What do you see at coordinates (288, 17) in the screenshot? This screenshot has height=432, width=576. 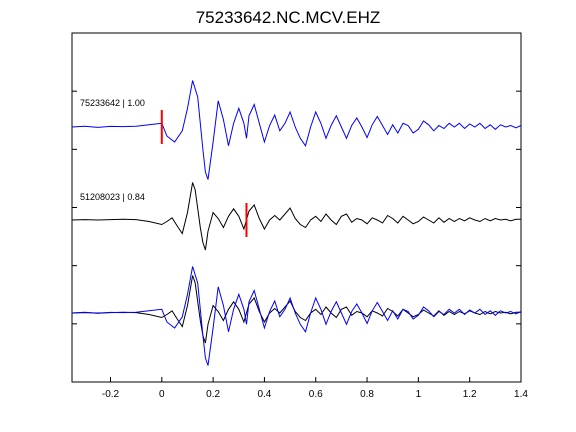 I see `chart-title: 75233642.NC.MCV.EHZ` at bounding box center [288, 17].